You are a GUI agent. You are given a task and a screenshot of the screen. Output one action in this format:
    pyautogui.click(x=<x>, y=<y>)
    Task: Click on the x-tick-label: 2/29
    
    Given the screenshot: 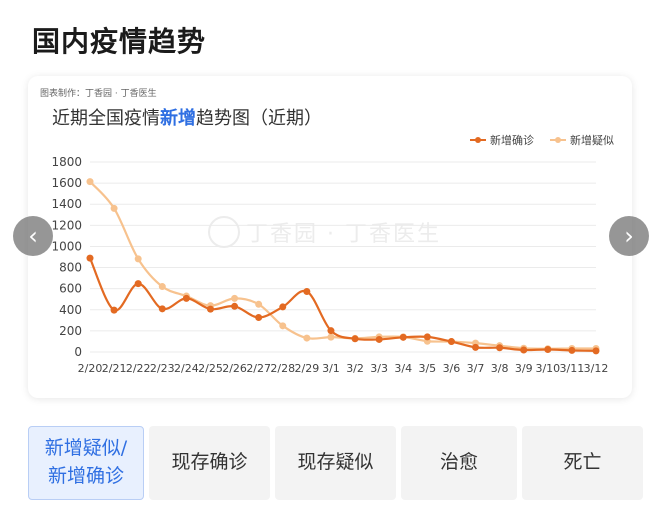 What is the action you would take?
    pyautogui.click(x=307, y=368)
    